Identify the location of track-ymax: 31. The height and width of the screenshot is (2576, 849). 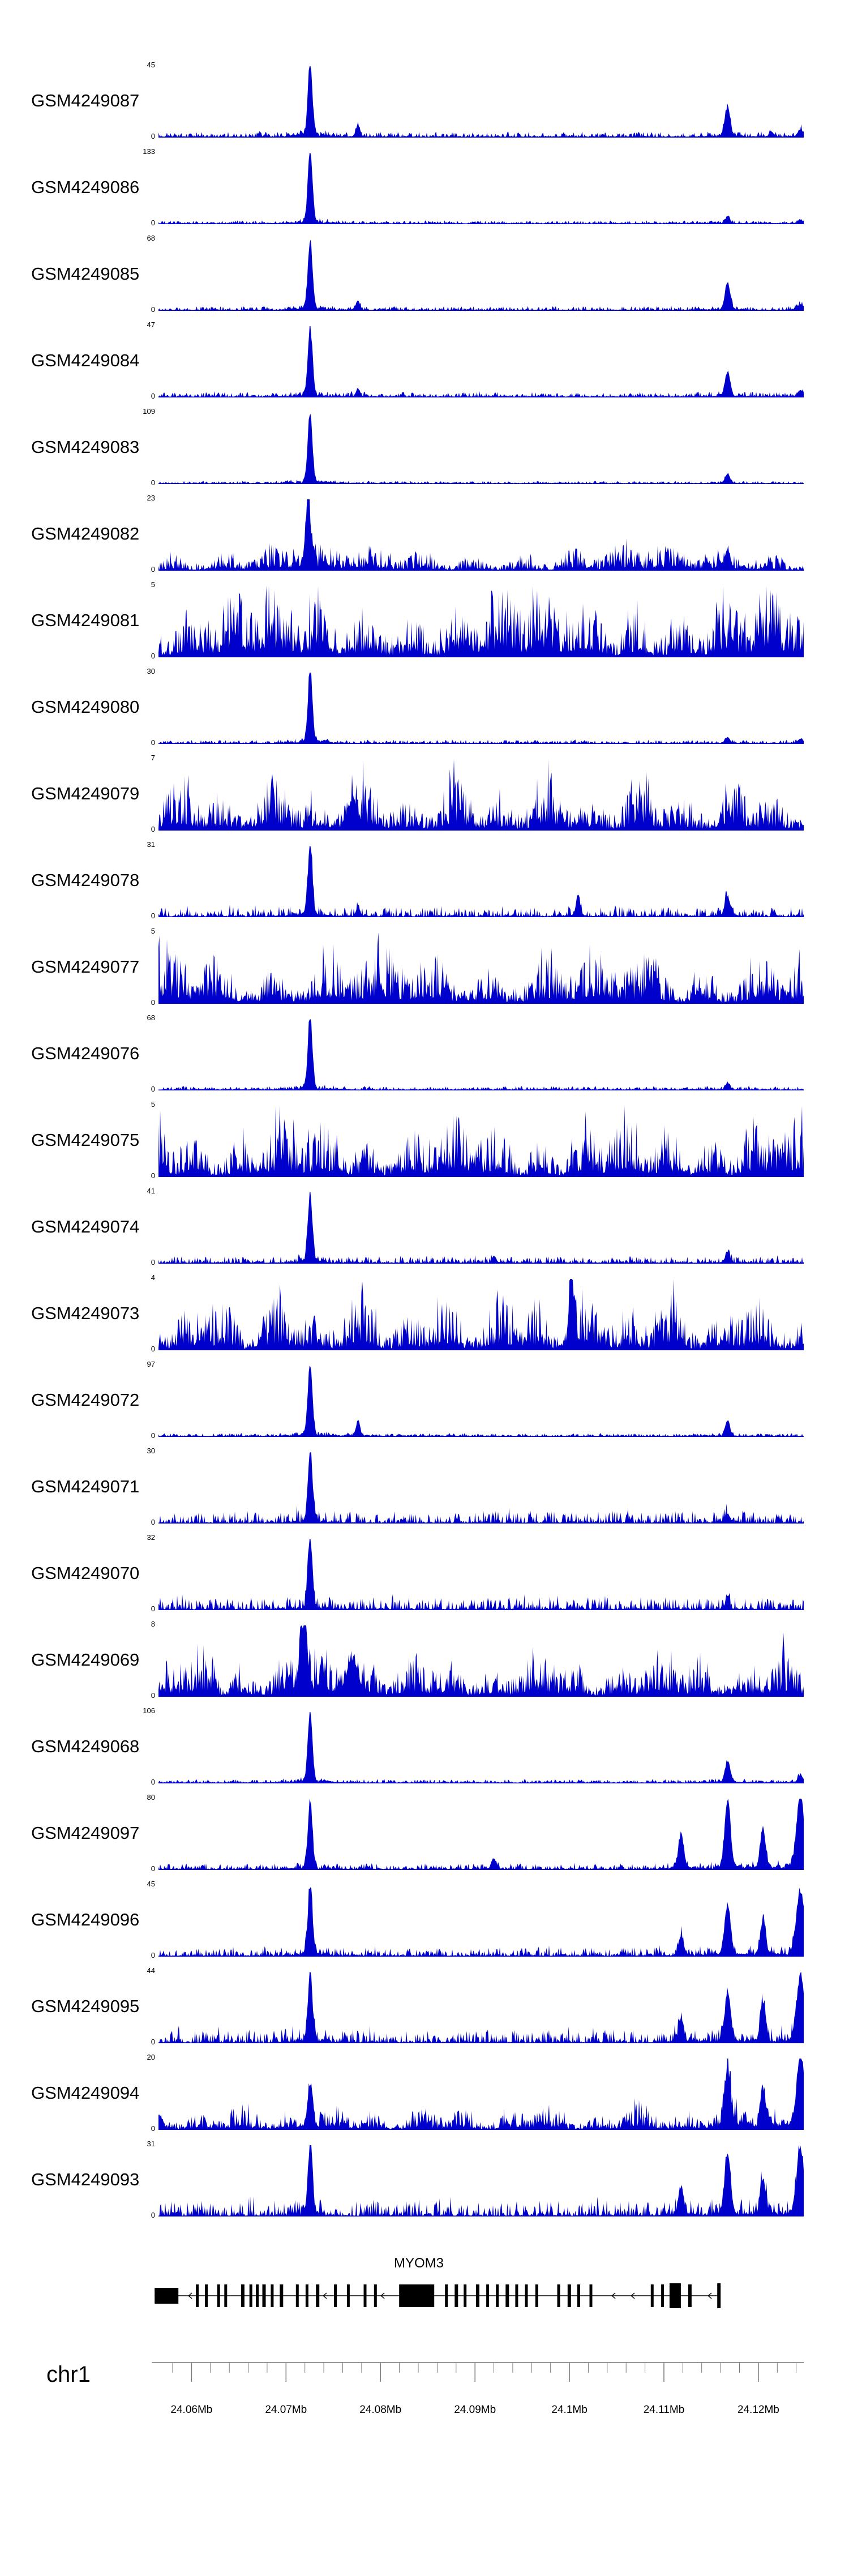
(151, 844).